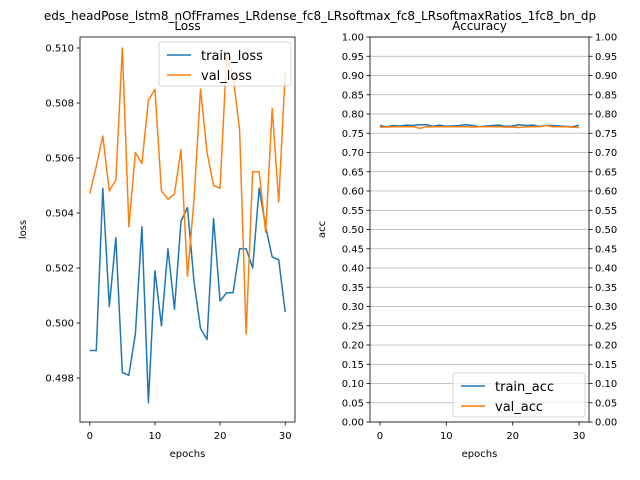 The image size is (640, 480). Describe the element at coordinates (353, 365) in the screenshot. I see `y-tick-label: 0.15` at that location.